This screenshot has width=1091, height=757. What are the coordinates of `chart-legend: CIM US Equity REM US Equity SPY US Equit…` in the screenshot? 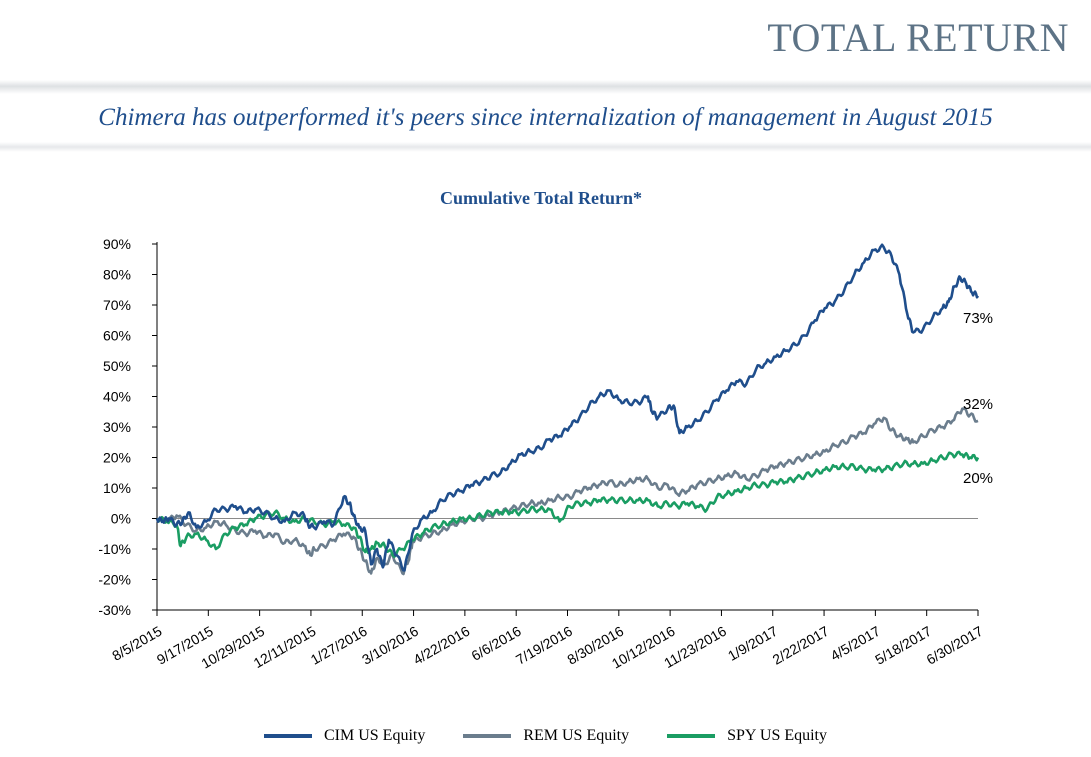 It's located at (545, 736).